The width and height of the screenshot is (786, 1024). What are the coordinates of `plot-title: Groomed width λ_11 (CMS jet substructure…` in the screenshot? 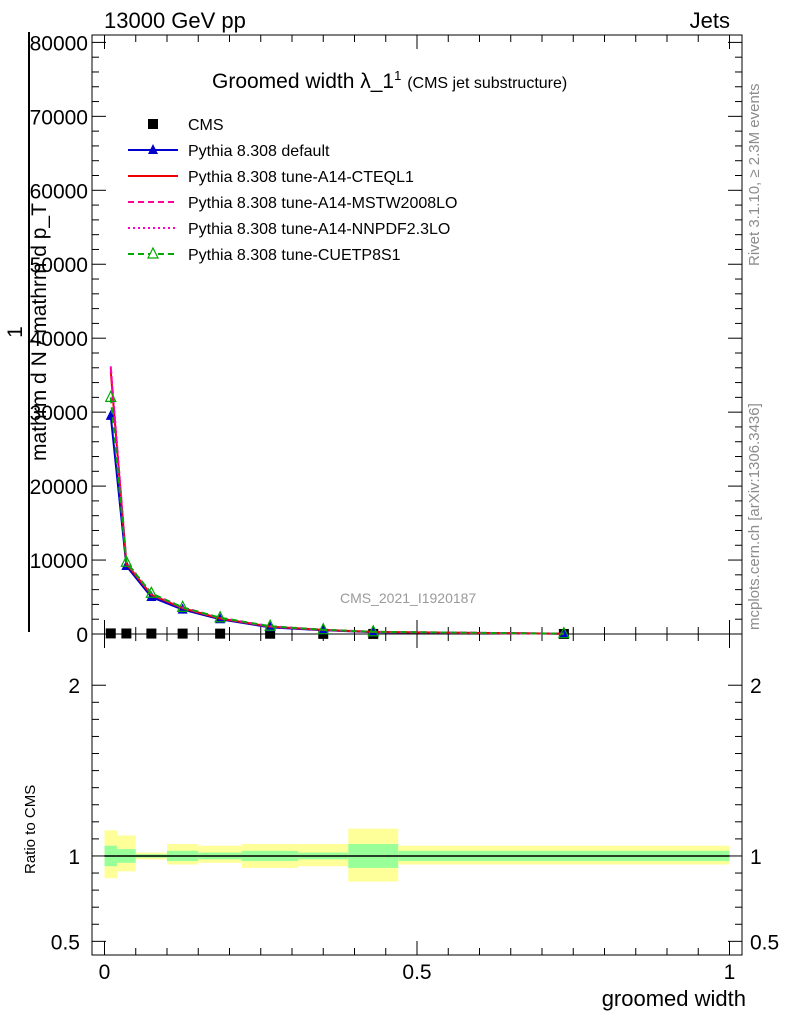 It's located at (389, 81).